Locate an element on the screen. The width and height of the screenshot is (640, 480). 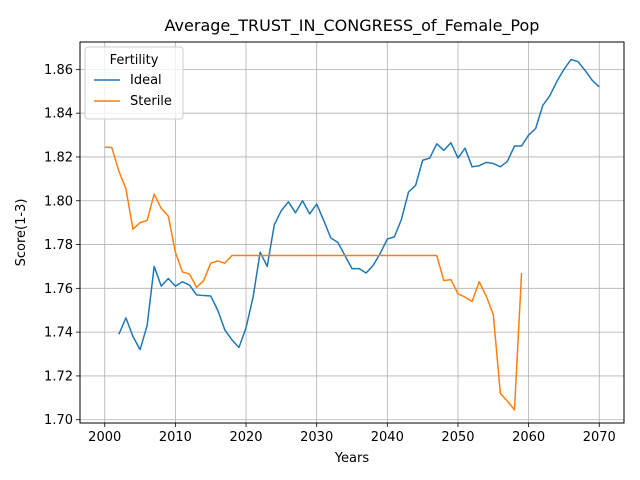
y-tick-label: 1.70 is located at coordinates (58, 420).